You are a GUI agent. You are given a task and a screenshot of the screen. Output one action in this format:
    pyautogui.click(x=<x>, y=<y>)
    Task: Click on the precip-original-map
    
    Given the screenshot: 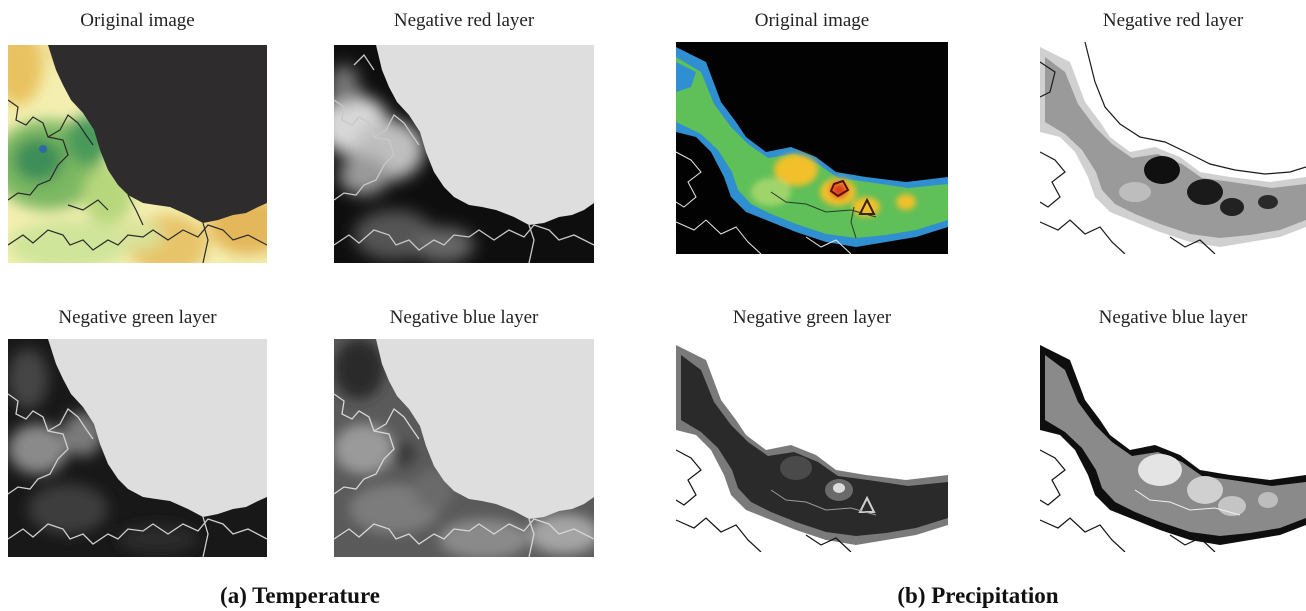 What is the action you would take?
    pyautogui.click(x=812, y=148)
    